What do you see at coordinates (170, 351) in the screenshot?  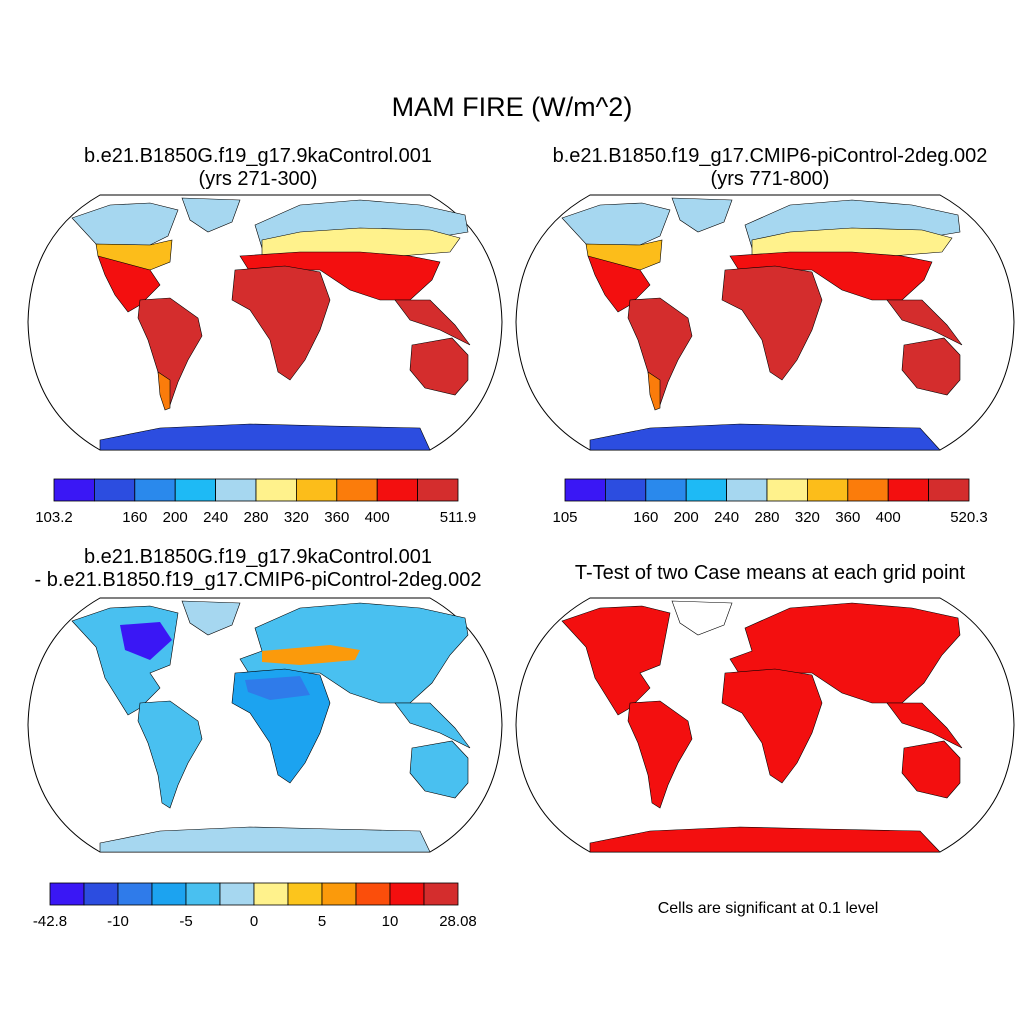 I see `south-america-case1` at bounding box center [170, 351].